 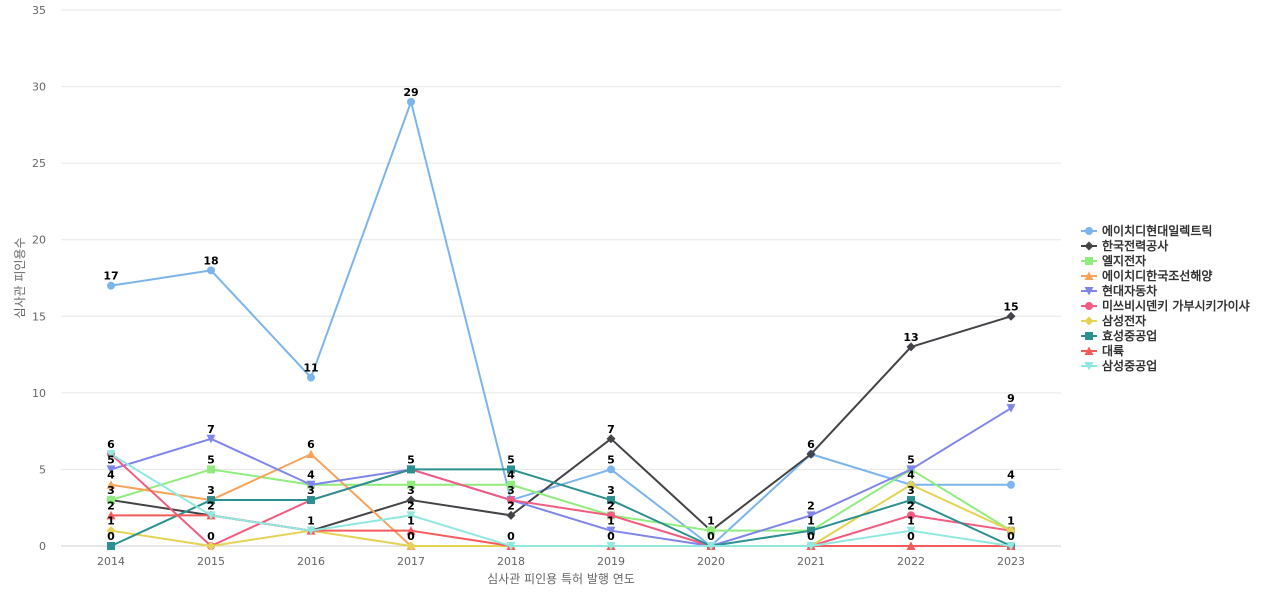 What do you see at coordinates (1010, 306) in the screenshot?
I see `data-label: 15` at bounding box center [1010, 306].